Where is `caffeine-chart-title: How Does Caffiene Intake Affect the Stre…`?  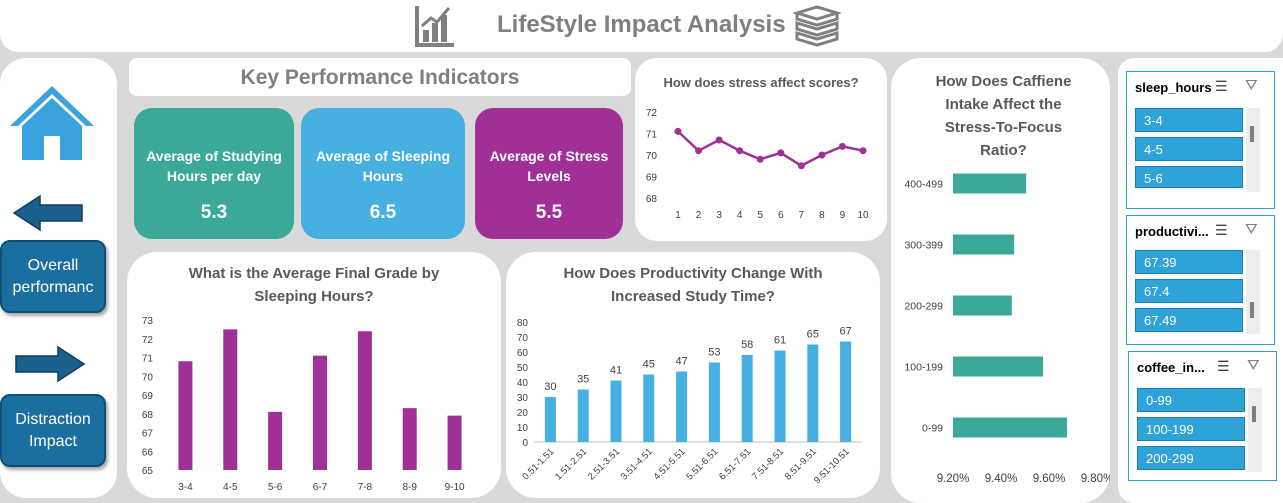 caffeine-chart-title: How Does Caffiene Intake Affect the Stre… is located at coordinates (1003, 116).